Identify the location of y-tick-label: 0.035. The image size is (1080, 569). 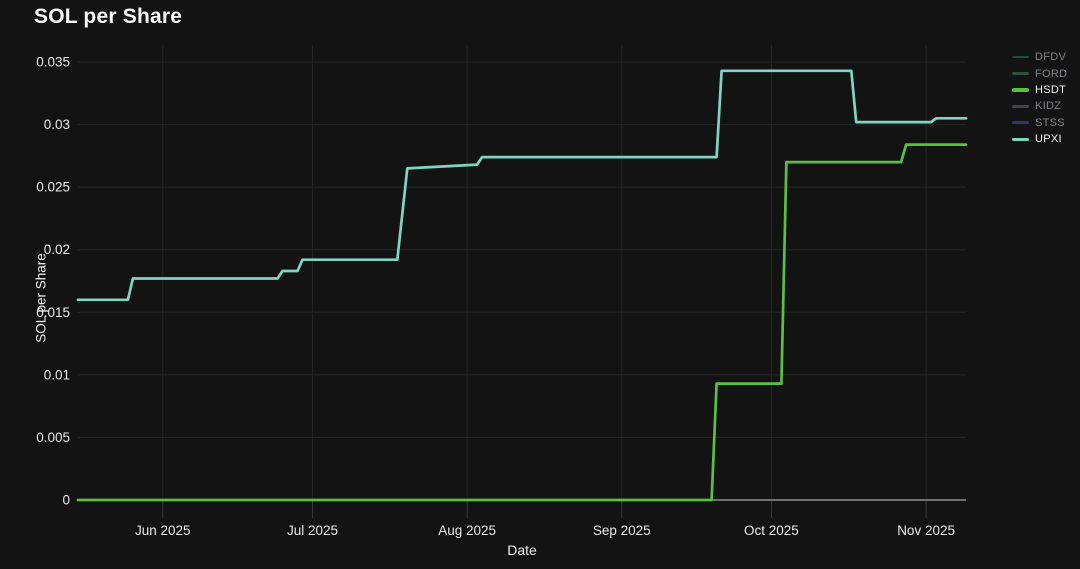
(53, 62).